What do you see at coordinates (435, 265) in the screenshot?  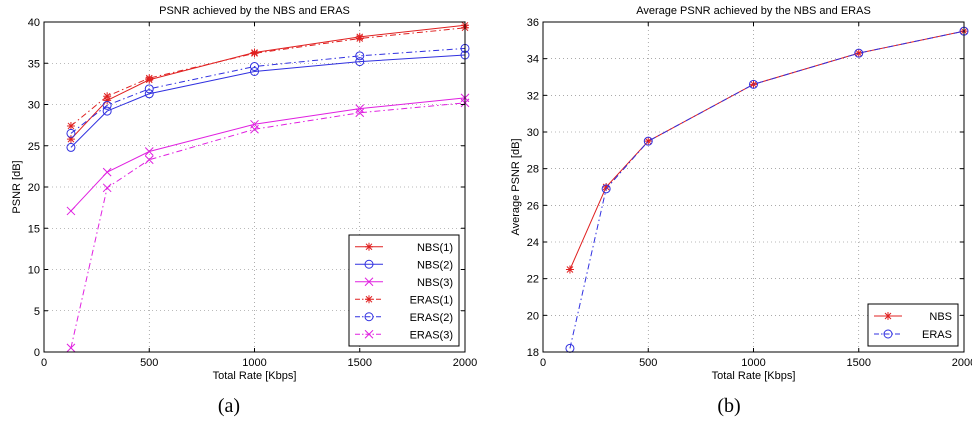 I see `legend-label-NBS(2): NBS(2)` at bounding box center [435, 265].